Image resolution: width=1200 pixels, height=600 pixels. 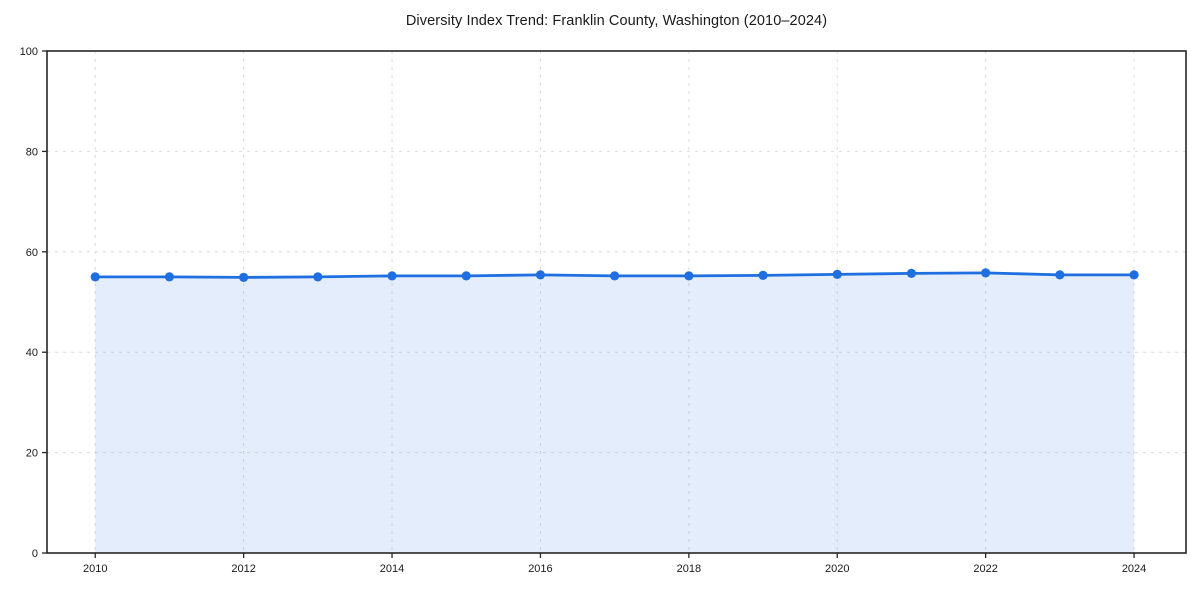 I want to click on x-tick-label: 2010, so click(x=95, y=569).